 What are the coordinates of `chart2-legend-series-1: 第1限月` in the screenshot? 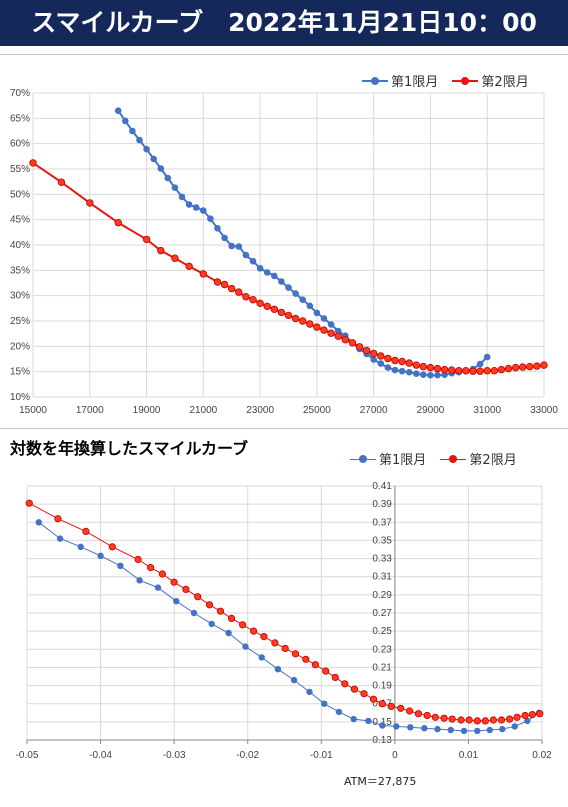 It's located at (388, 458).